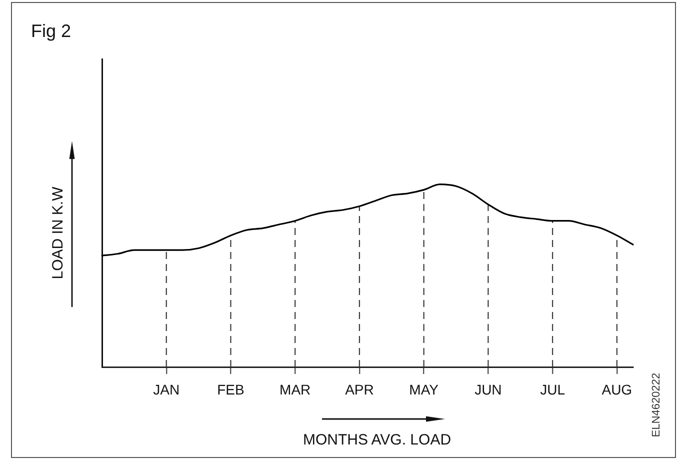 The width and height of the screenshot is (678, 463). Describe the element at coordinates (359, 389) in the screenshot. I see `x-tick-label: APR` at that location.